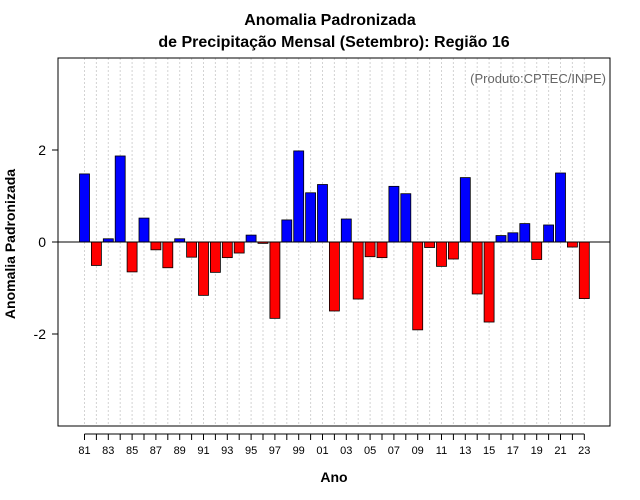 The image size is (640, 500). Describe the element at coordinates (489, 451) in the screenshot. I see `x-tick-label: 15` at that location.